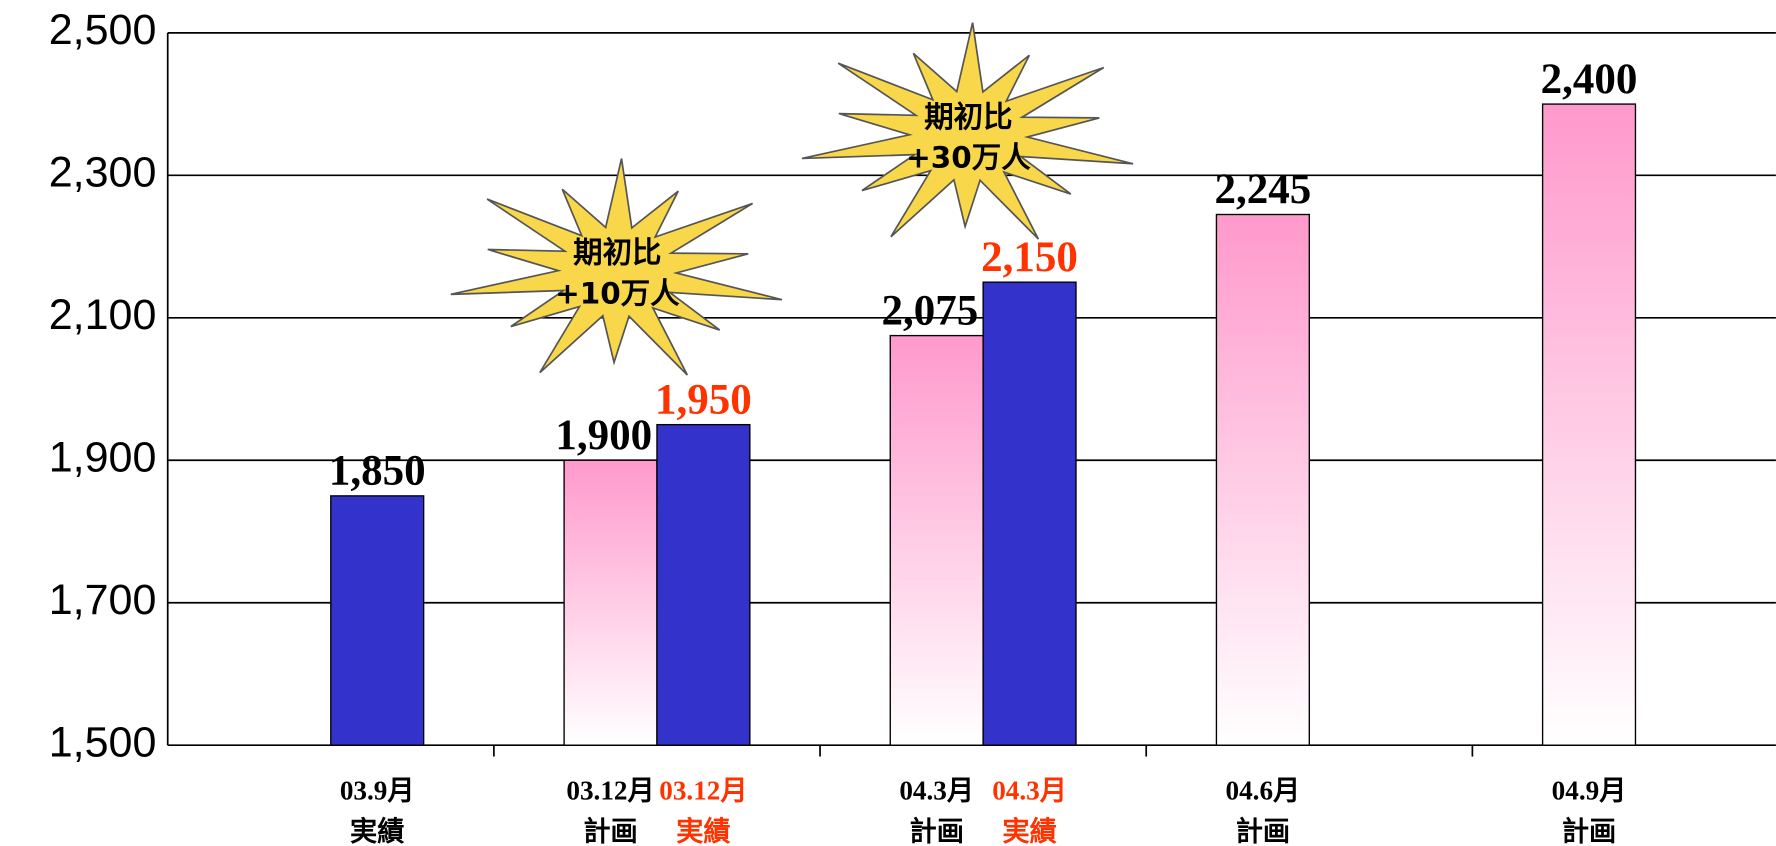  What do you see at coordinates (930, 310) in the screenshot?
I see `value-label: 2,075` at bounding box center [930, 310].